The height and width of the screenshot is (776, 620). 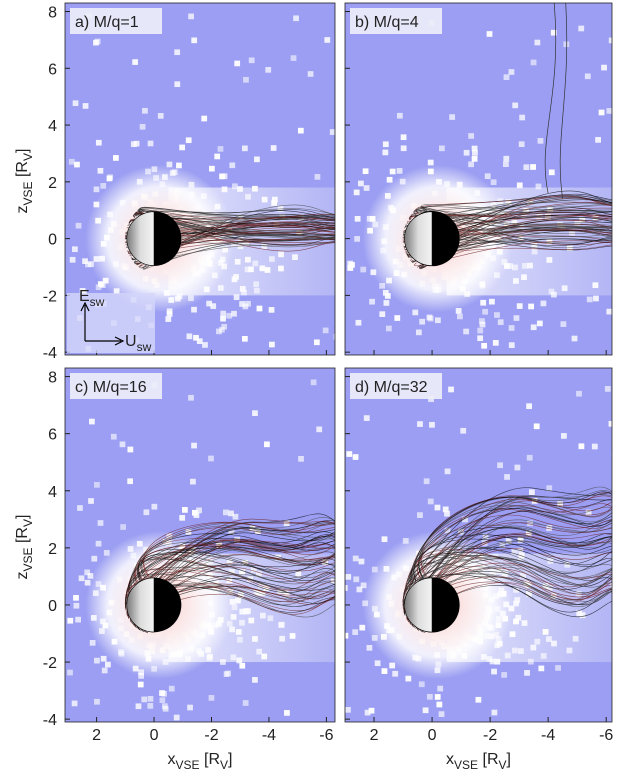 What do you see at coordinates (432, 735) in the screenshot?
I see `x-tick-label: 0` at bounding box center [432, 735].